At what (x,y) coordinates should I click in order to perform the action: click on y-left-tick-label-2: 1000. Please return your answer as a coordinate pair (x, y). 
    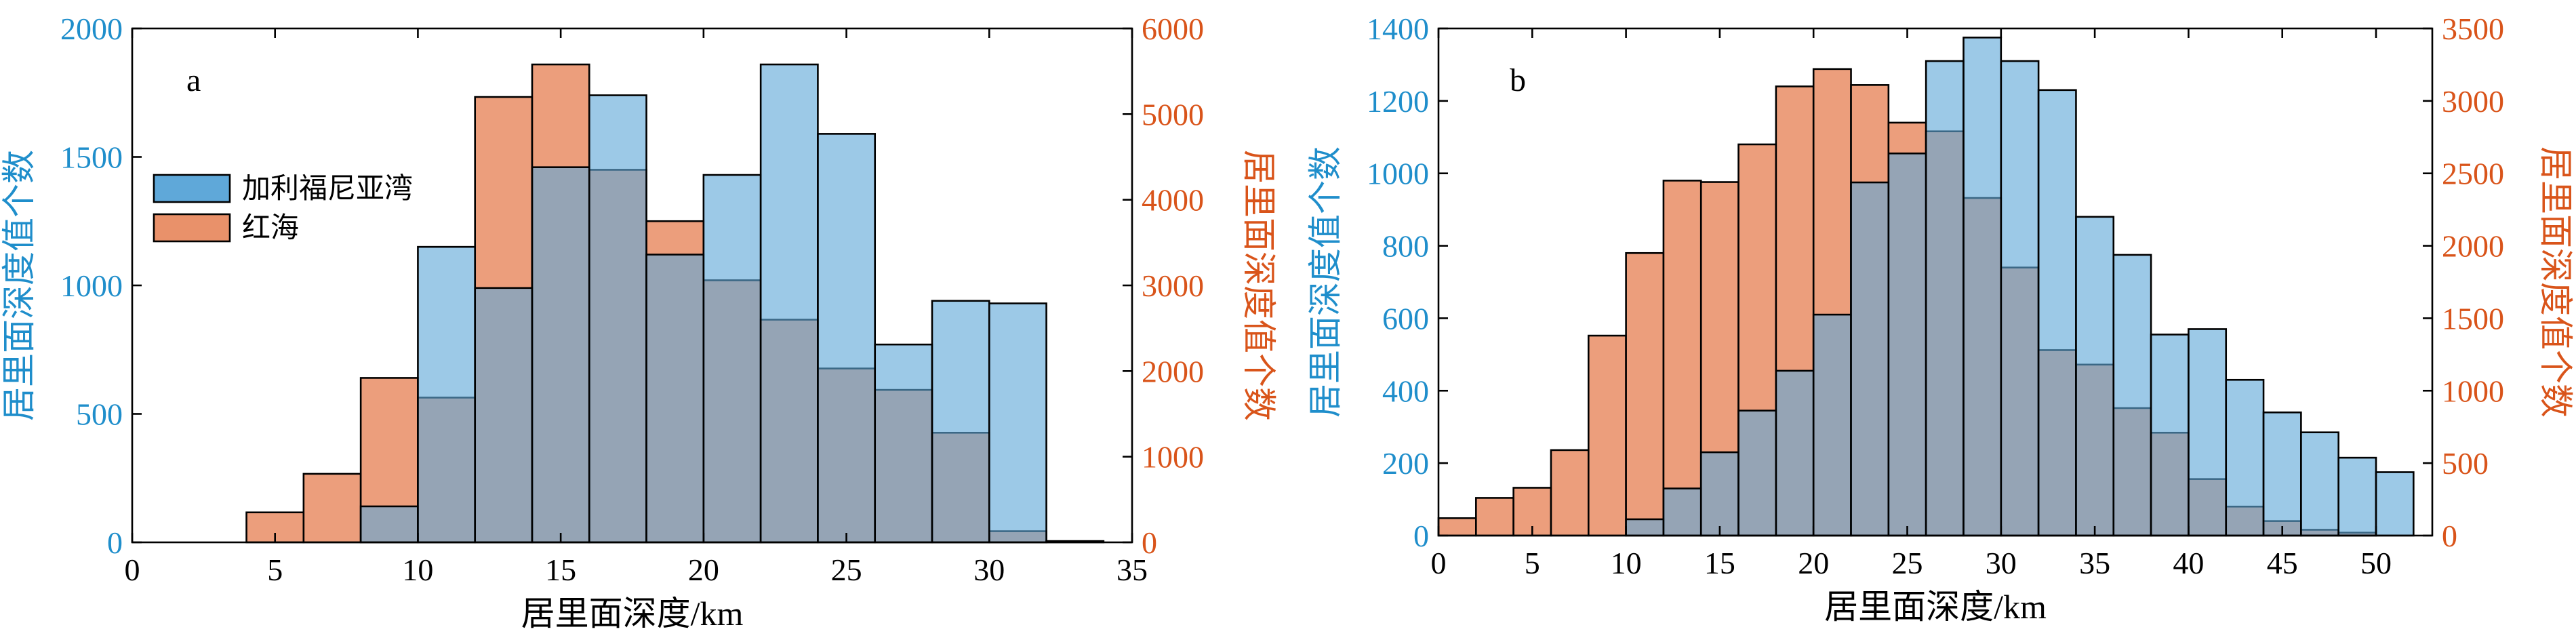
    Looking at the image, I should click on (91, 285).